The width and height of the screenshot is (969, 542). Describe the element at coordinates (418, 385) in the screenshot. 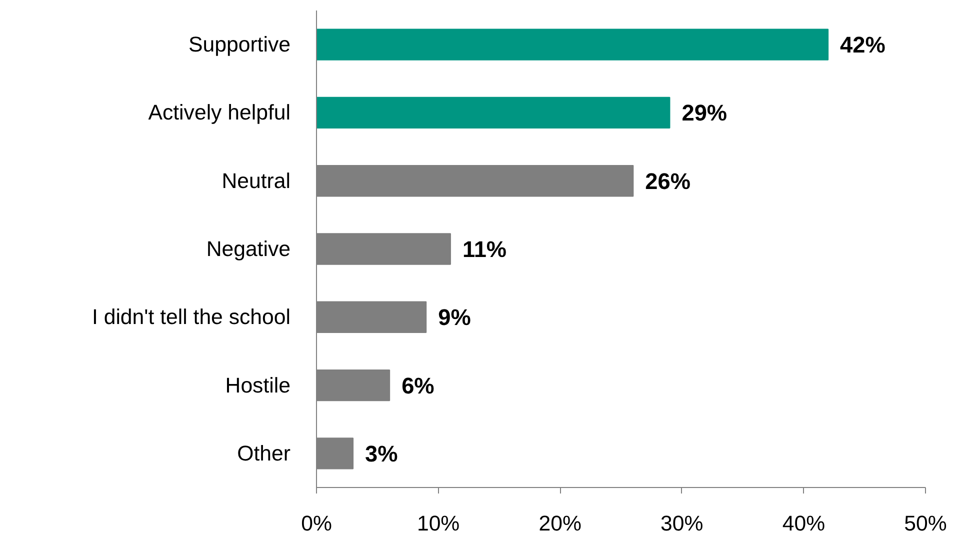

I see `data-label: 6%` at that location.